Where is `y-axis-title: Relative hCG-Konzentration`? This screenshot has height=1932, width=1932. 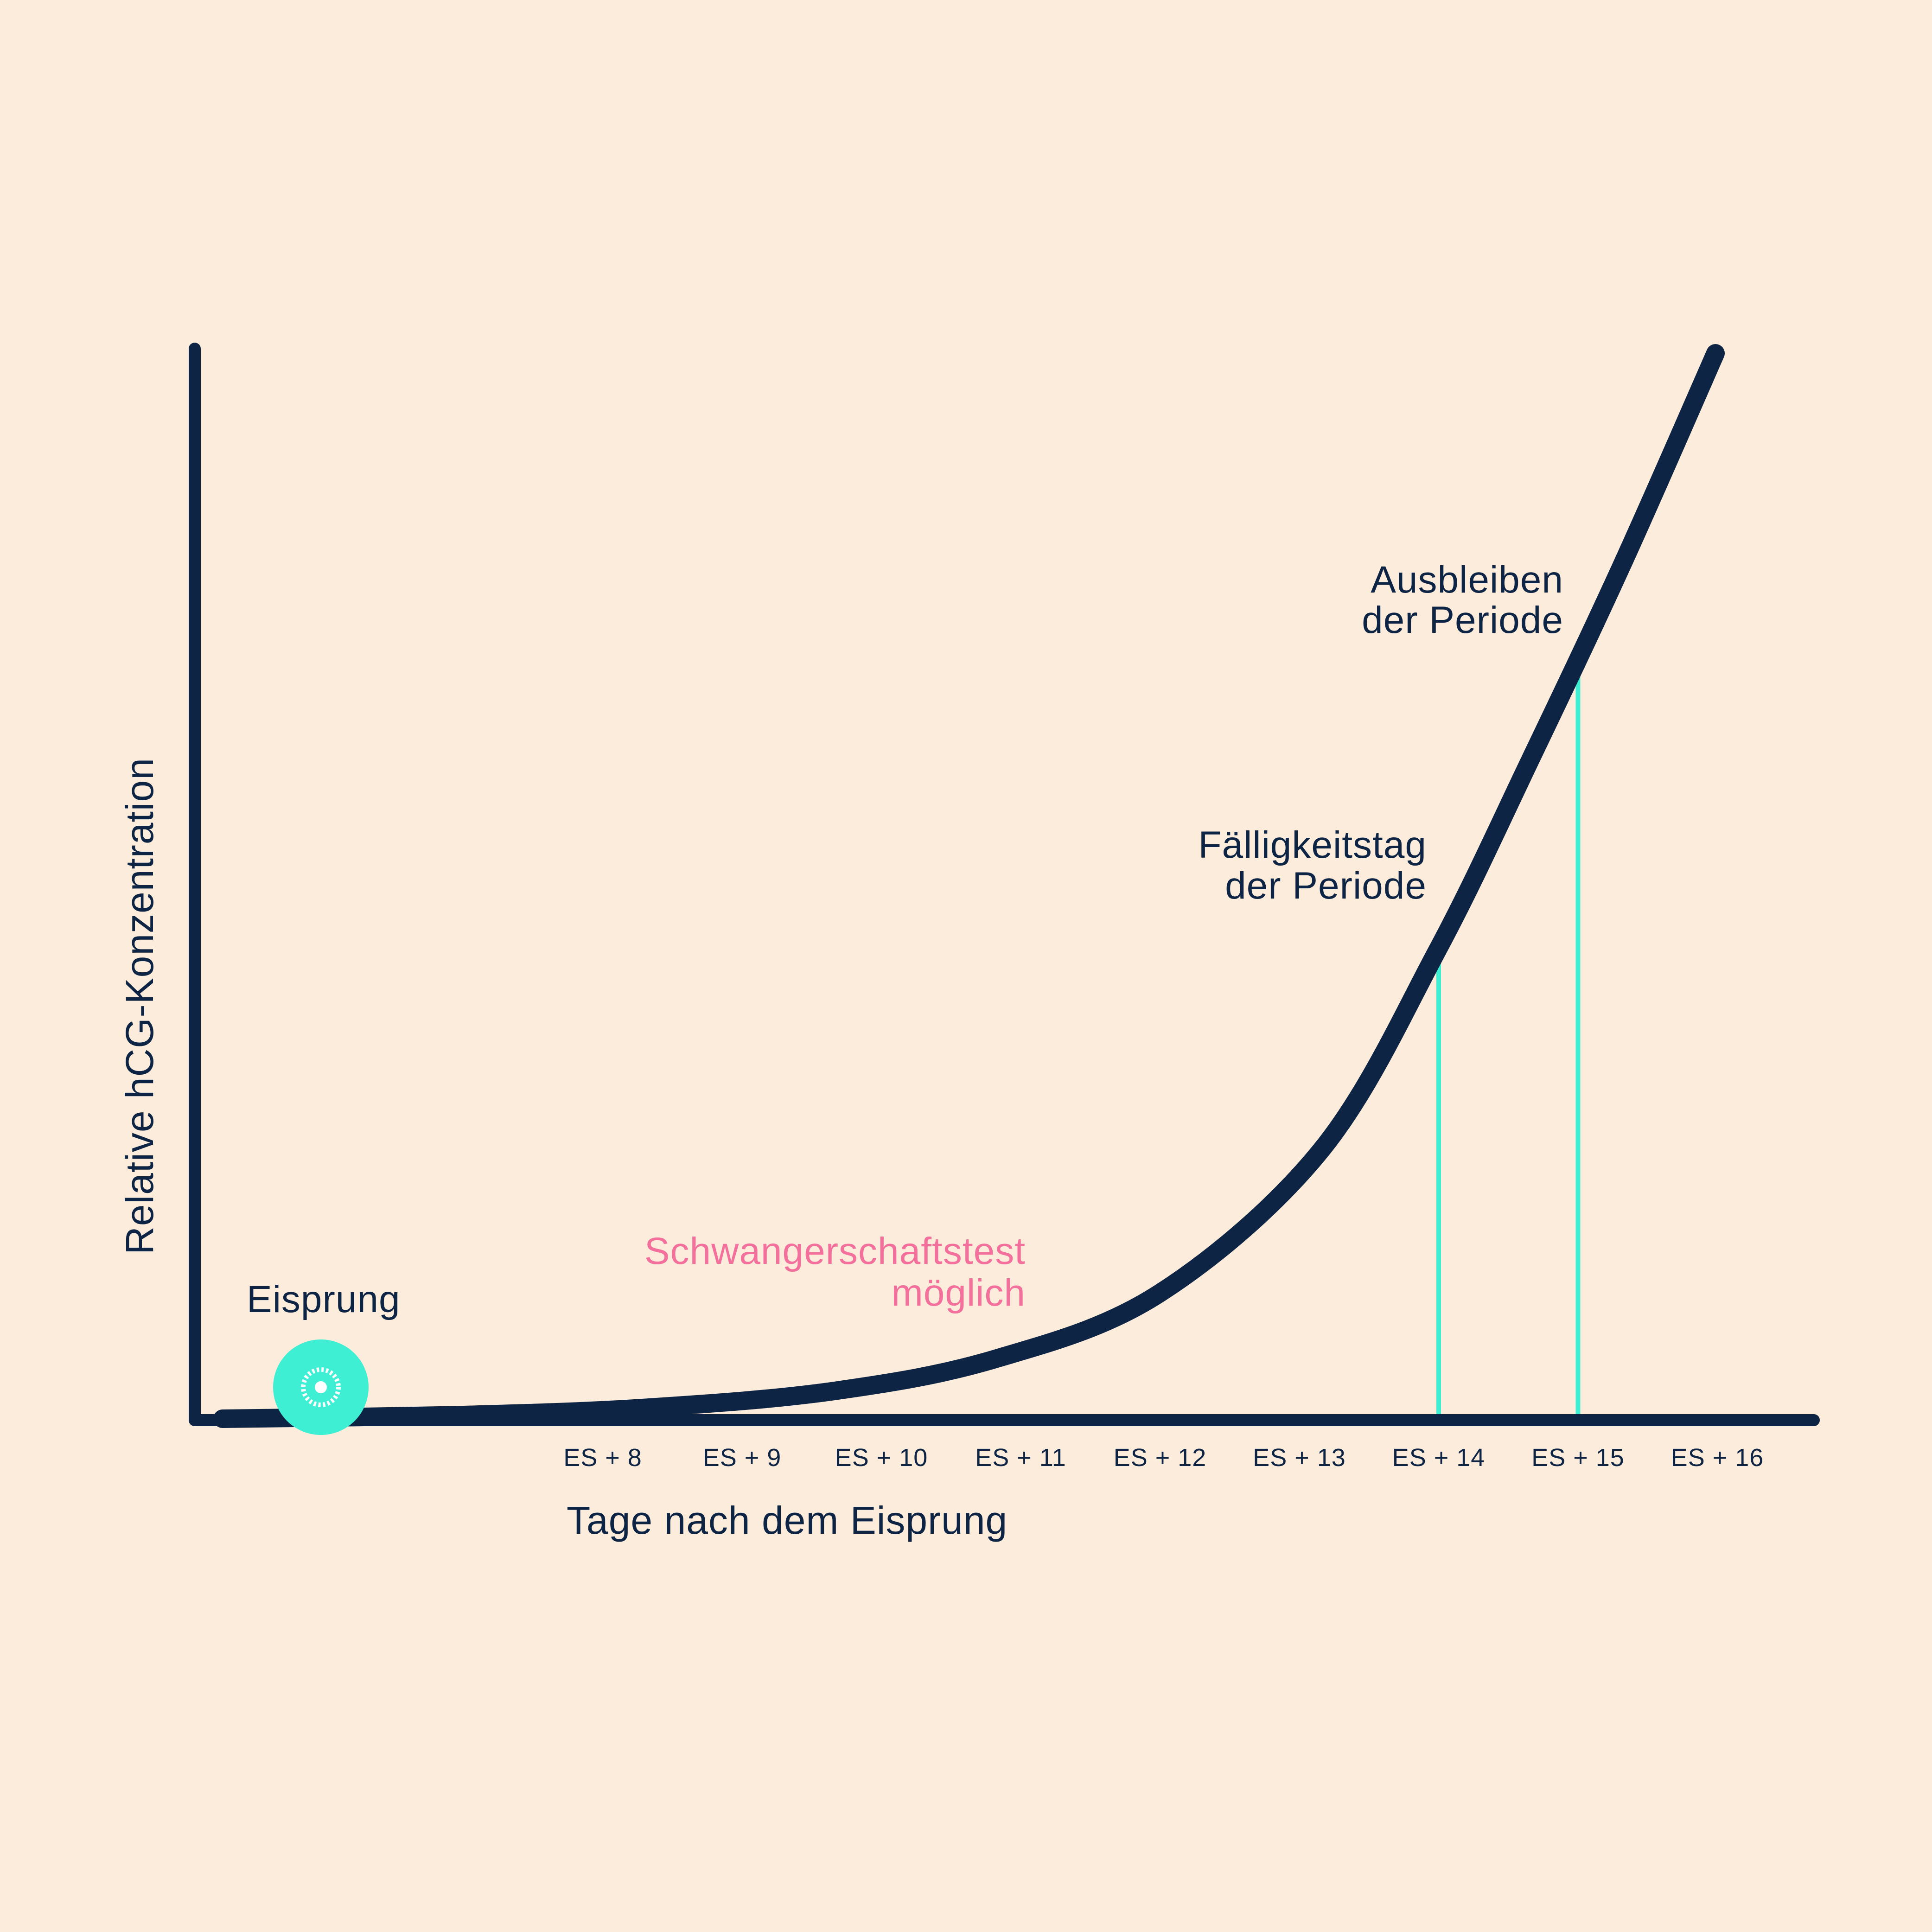 y-axis-title: Relative hCG-Konzentration is located at coordinates (139, 1006).